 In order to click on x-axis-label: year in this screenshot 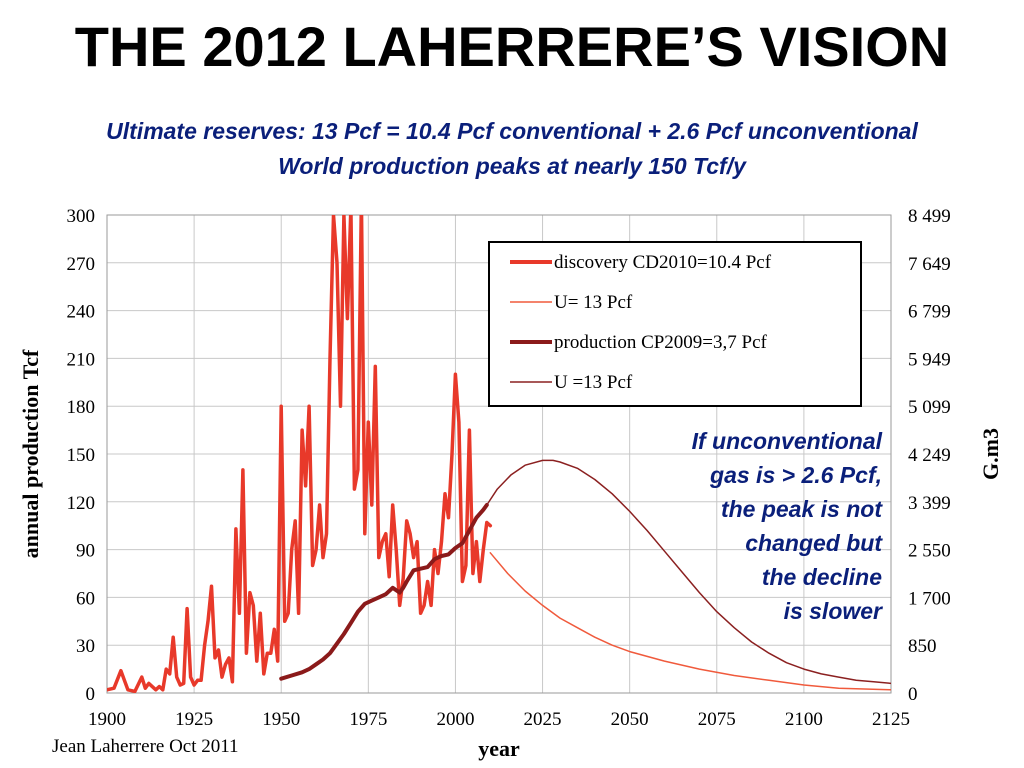, I will do `click(499, 748)`.